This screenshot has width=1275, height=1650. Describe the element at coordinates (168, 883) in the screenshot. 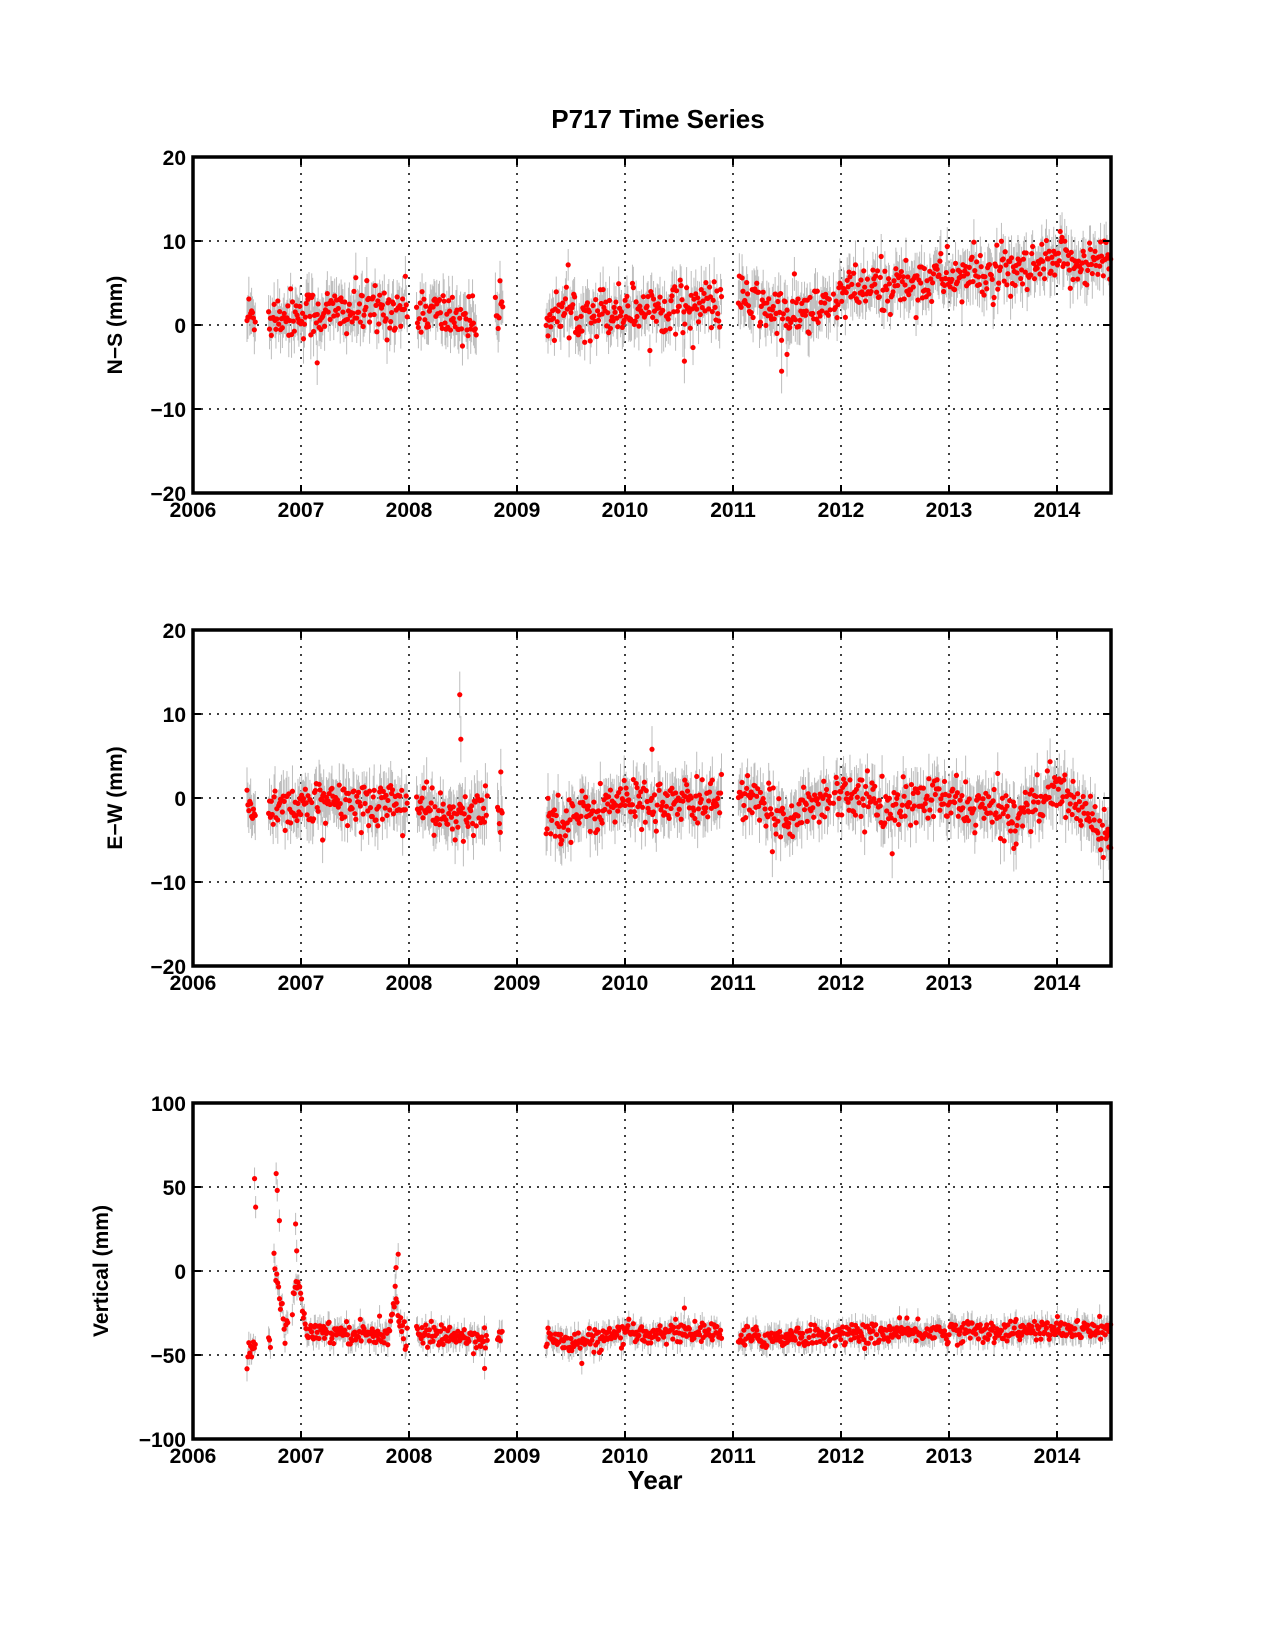

I see `y-tick-label: −10` at that location.